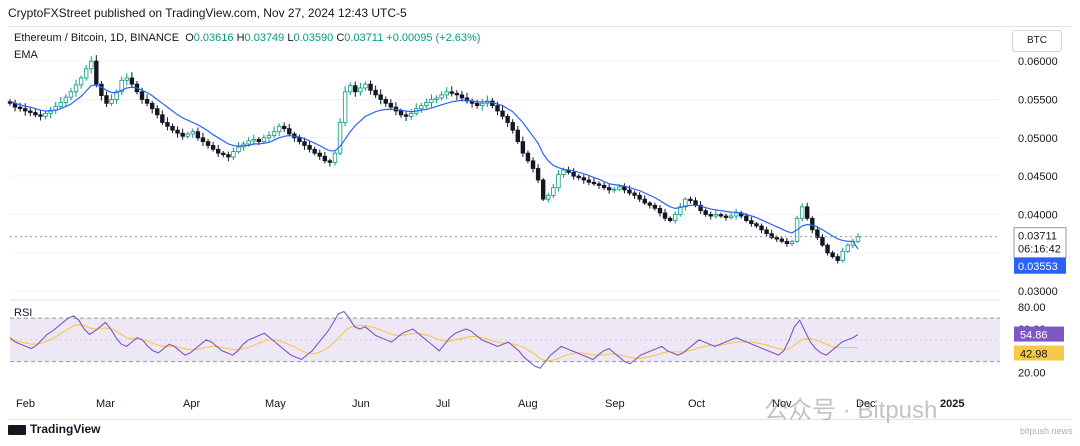 The width and height of the screenshot is (1080, 446). What do you see at coordinates (1040, 265) in the screenshot?
I see `ema-tag-box` at bounding box center [1040, 265].